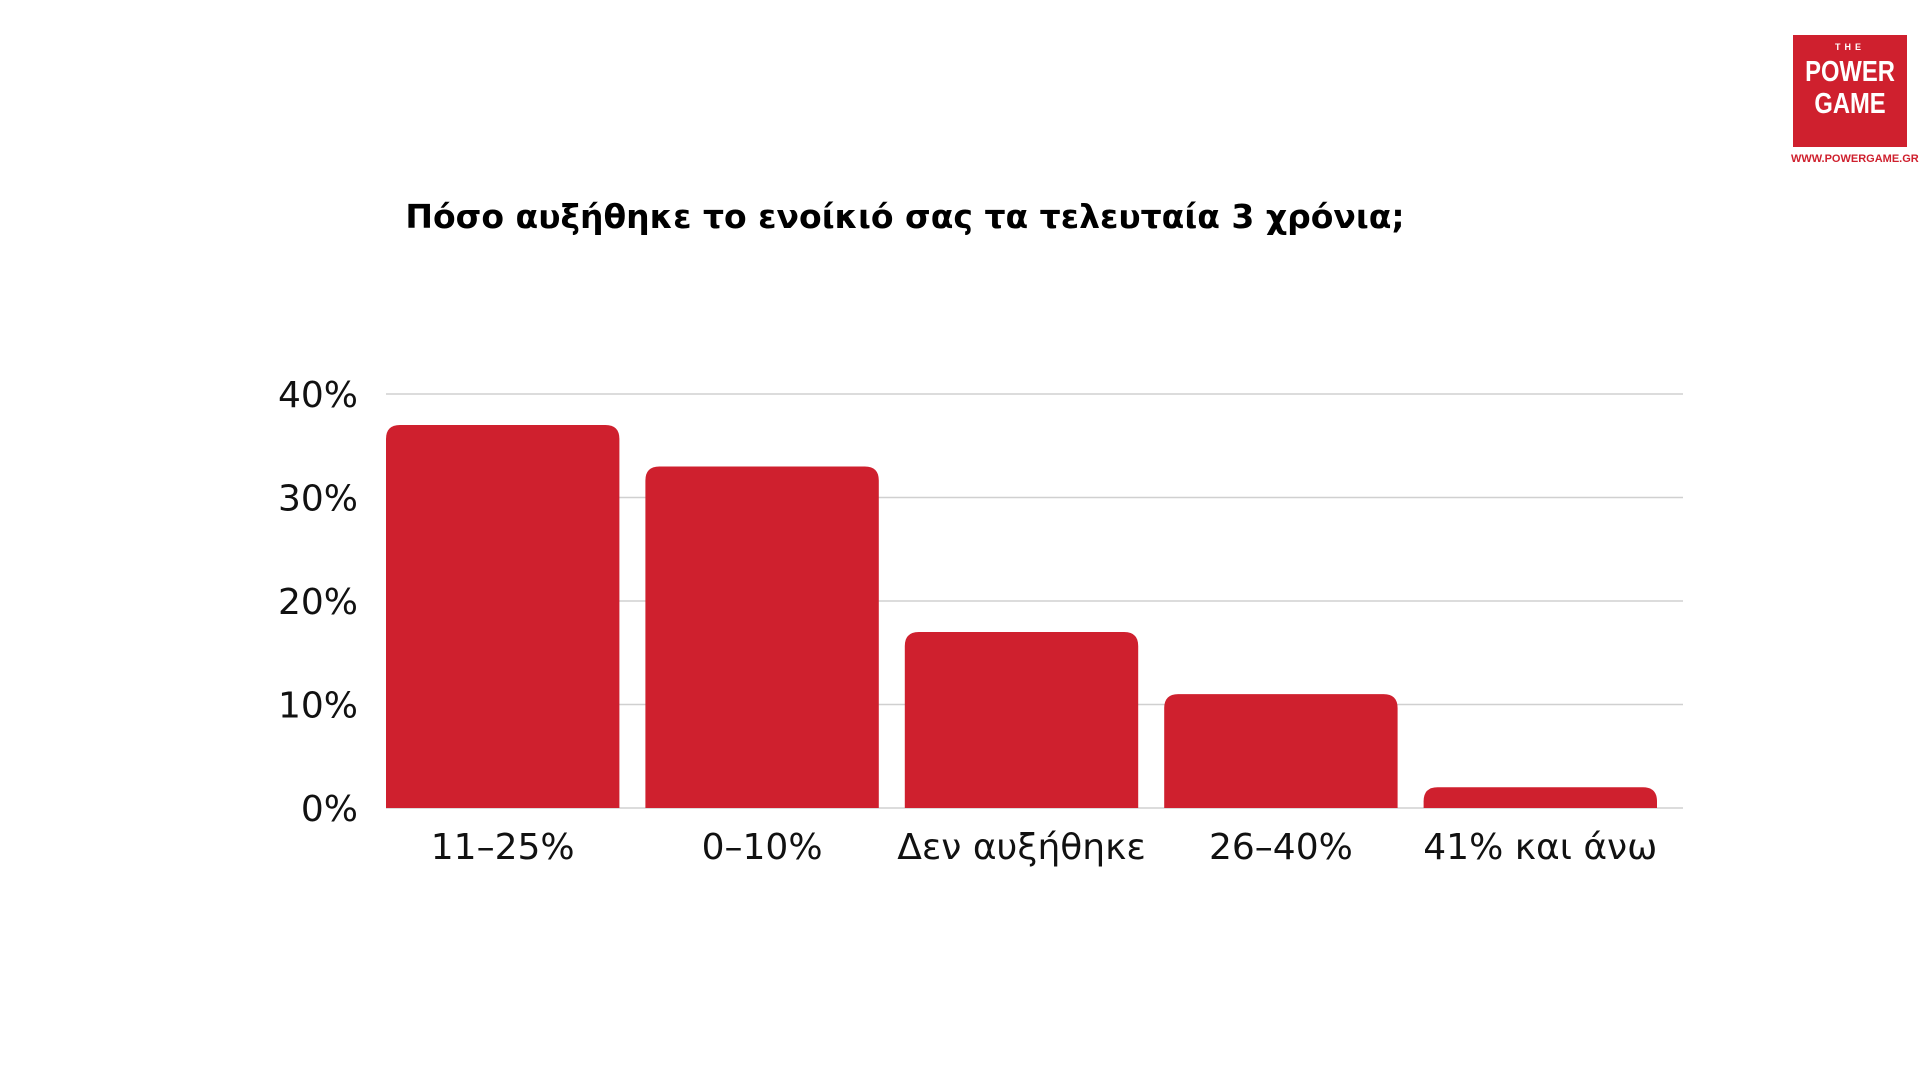  I want to click on power-game-logo: THE POWER GAME WWW.POWERGAME.GR, so click(1855, 101).